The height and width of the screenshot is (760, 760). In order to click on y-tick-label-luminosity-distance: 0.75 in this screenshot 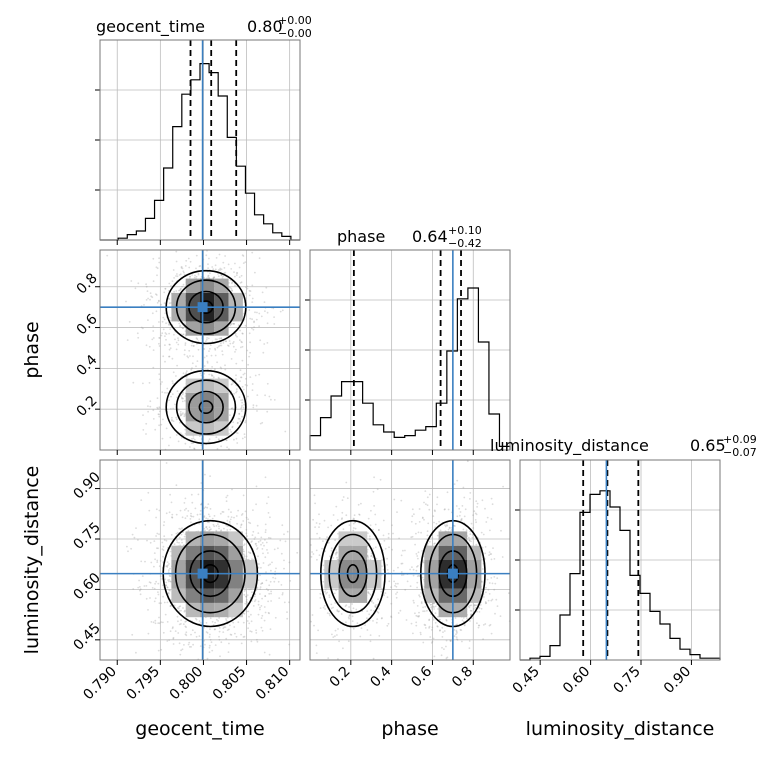, I will do `click(86, 535)`.